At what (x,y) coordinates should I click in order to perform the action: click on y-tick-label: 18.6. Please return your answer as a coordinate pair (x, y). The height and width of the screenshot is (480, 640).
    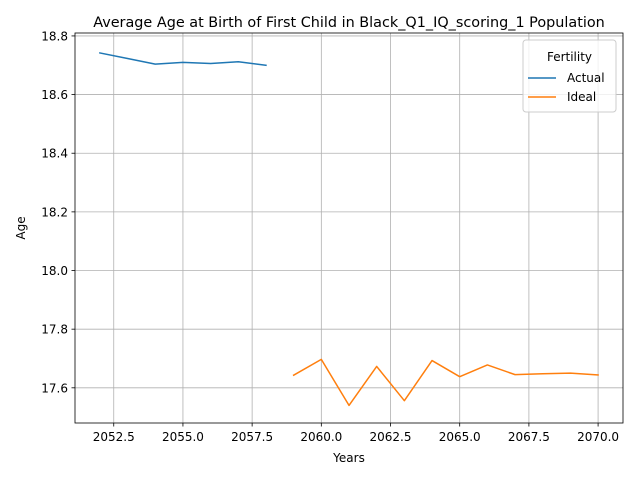
    Looking at the image, I should click on (54, 95).